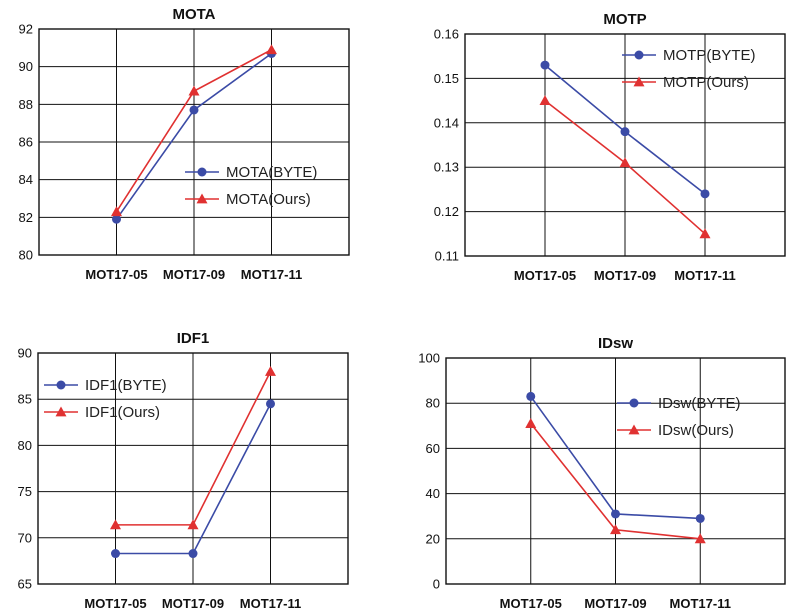  I want to click on motp-legend-label: MOTP(Ours), so click(706, 82).